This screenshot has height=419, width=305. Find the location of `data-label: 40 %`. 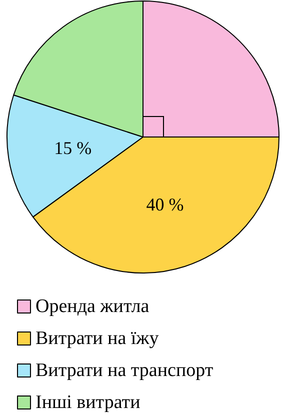

data-label: 40 % is located at coordinates (165, 204).